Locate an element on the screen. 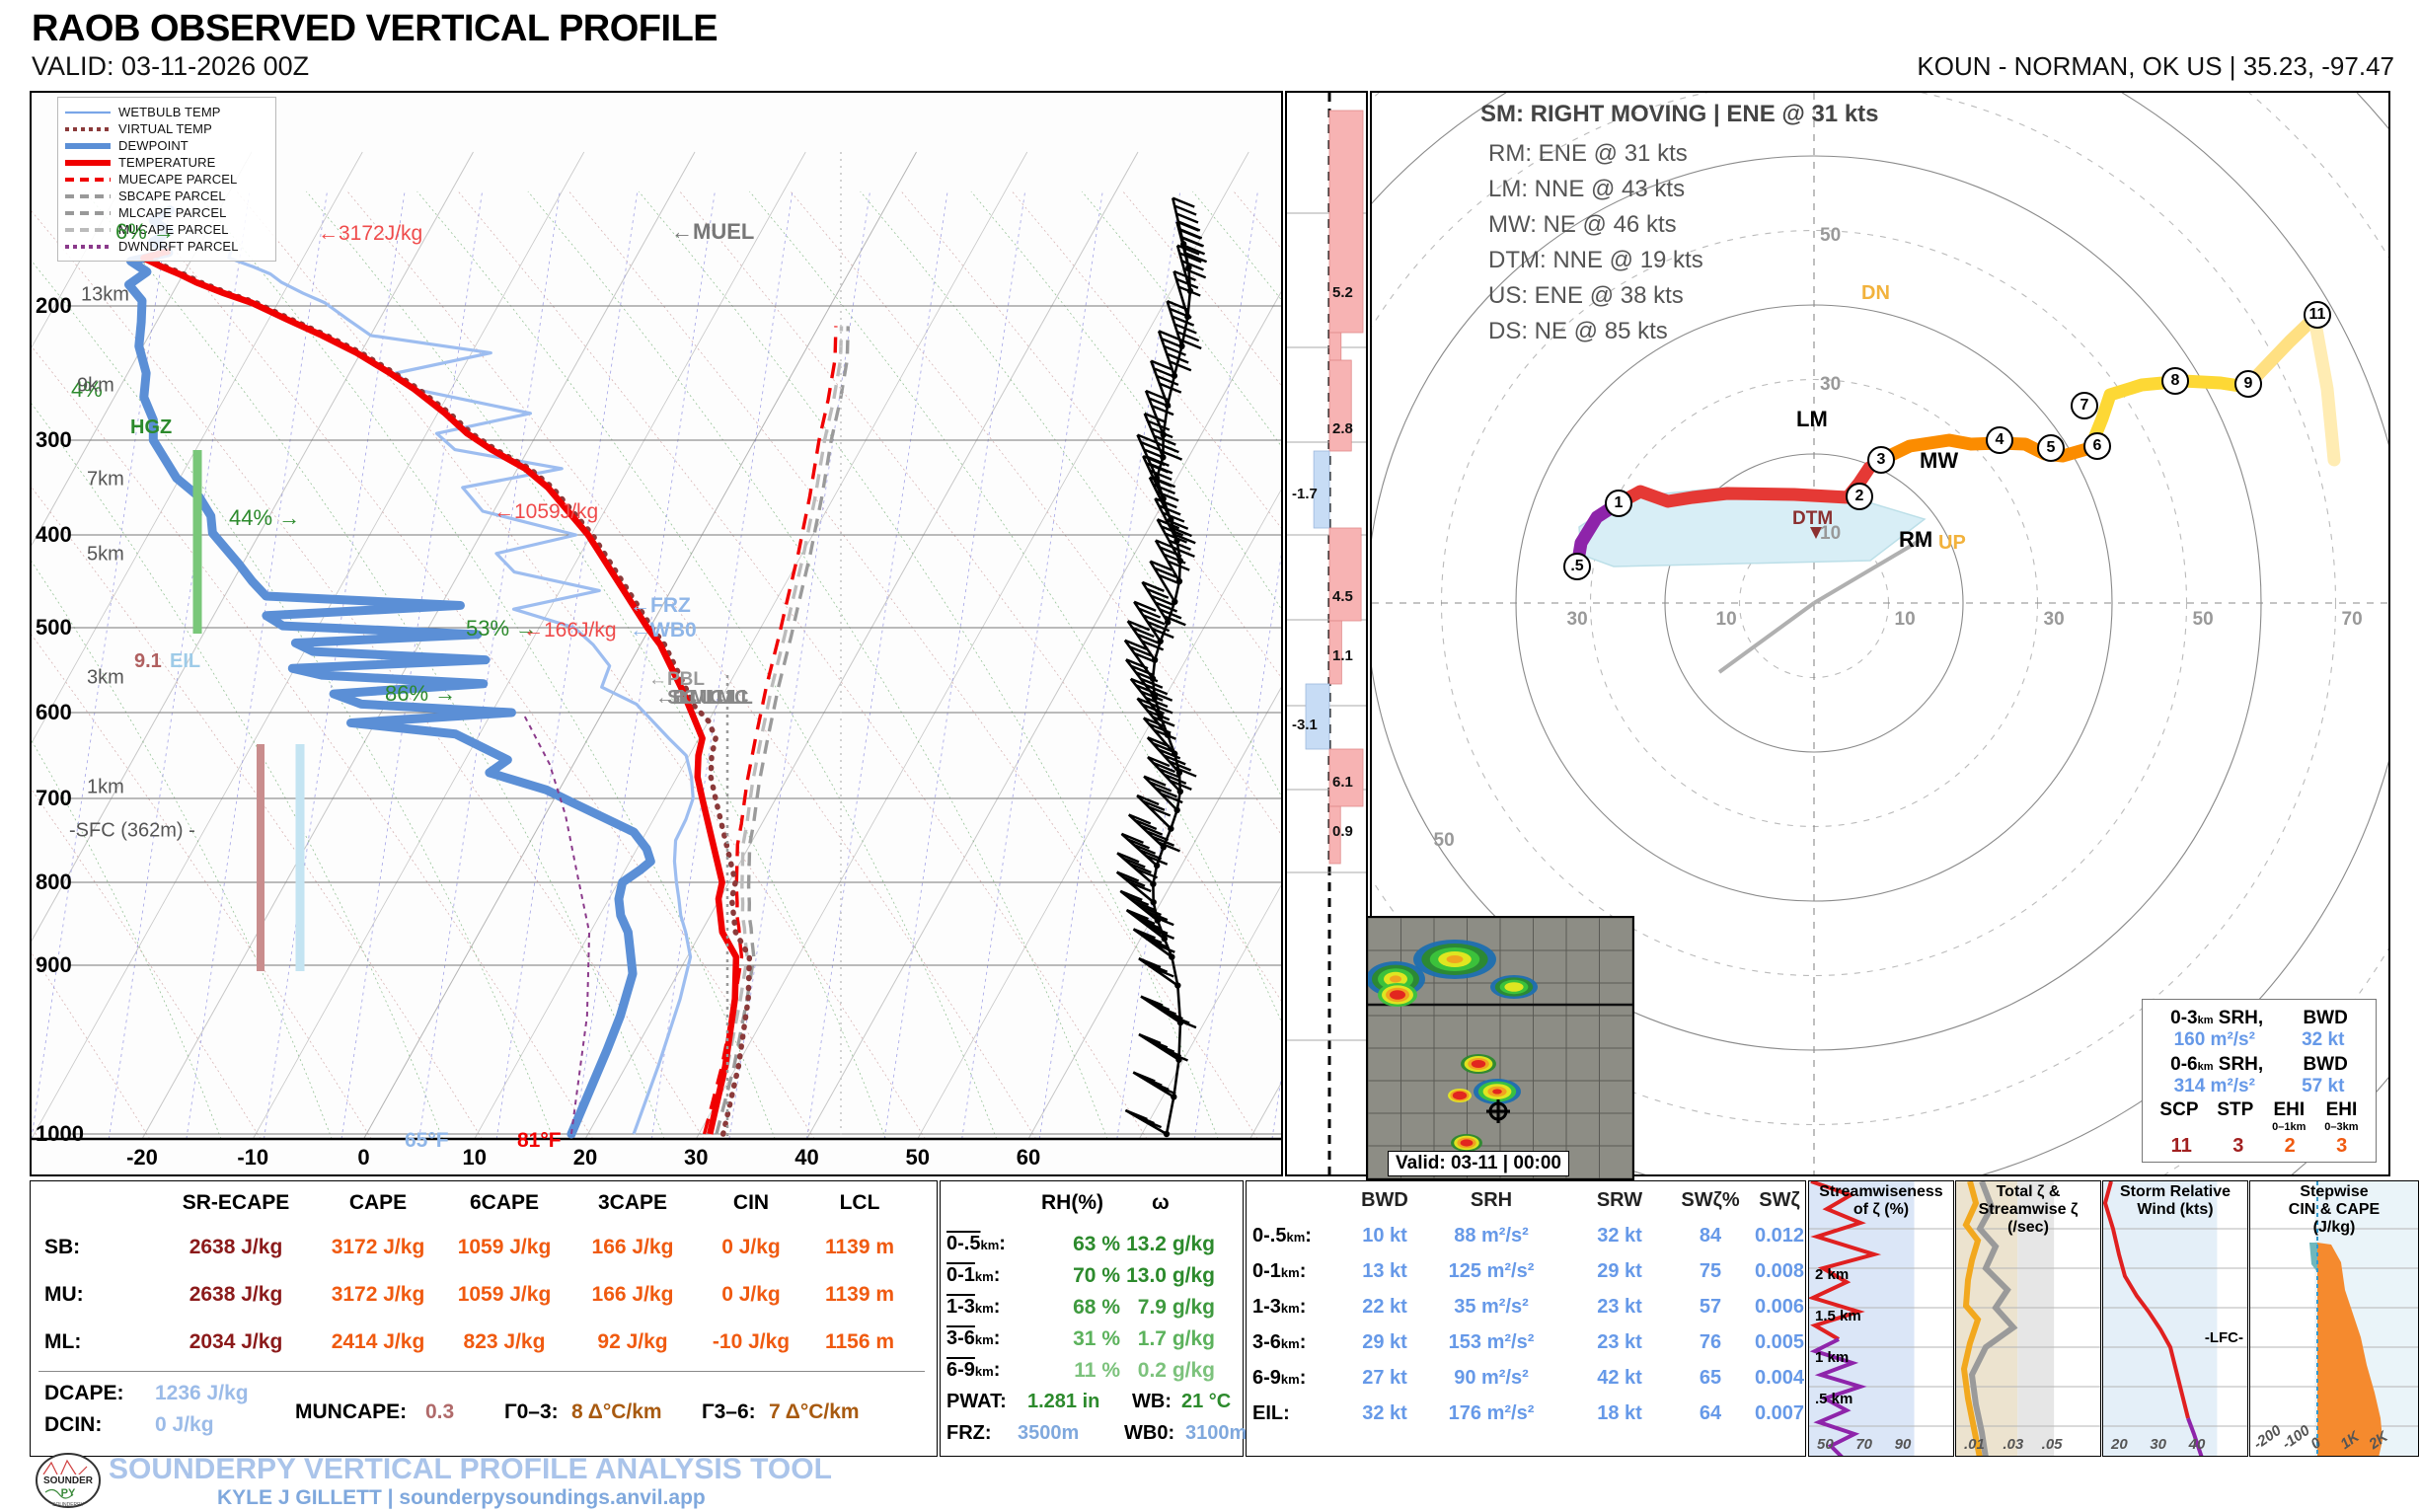 The height and width of the screenshot is (1512, 2420). legend-row: DEWPOINT is located at coordinates (166, 146).